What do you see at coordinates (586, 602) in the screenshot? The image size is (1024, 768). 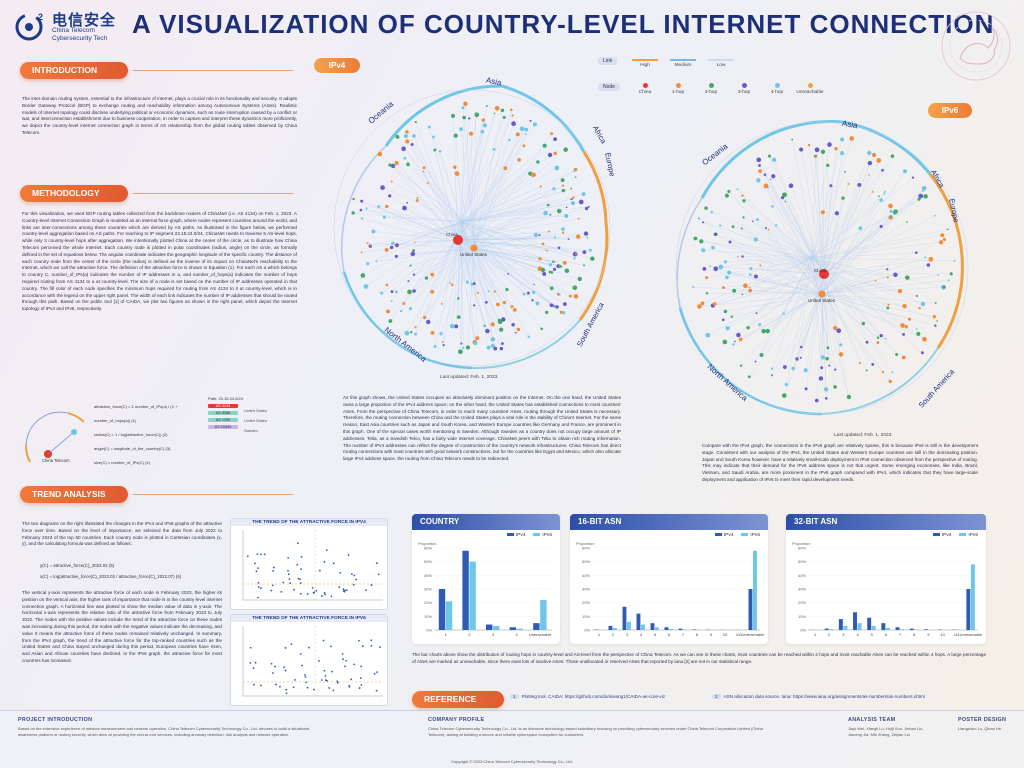 I see `y-tick-label: 20%` at bounding box center [586, 602].